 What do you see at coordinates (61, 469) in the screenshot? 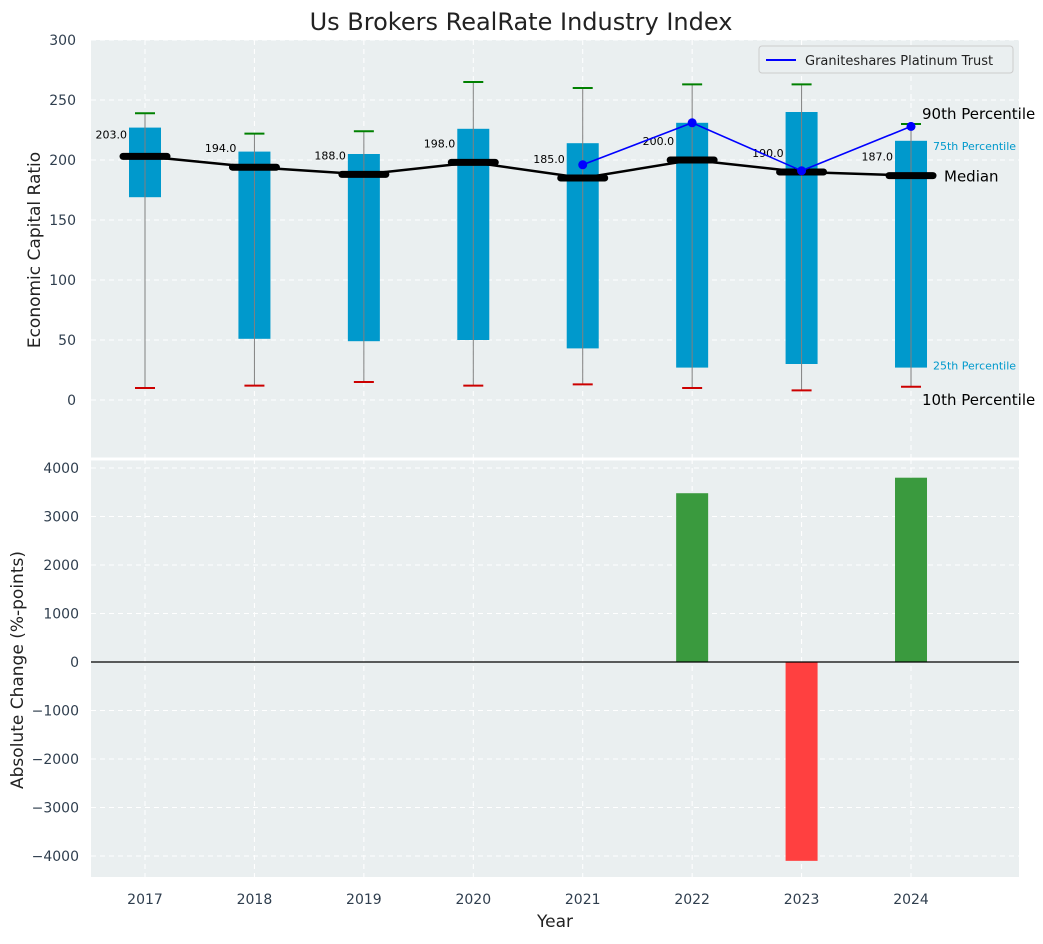
I see `bottom-y-tick-label: 4000` at bounding box center [61, 469].